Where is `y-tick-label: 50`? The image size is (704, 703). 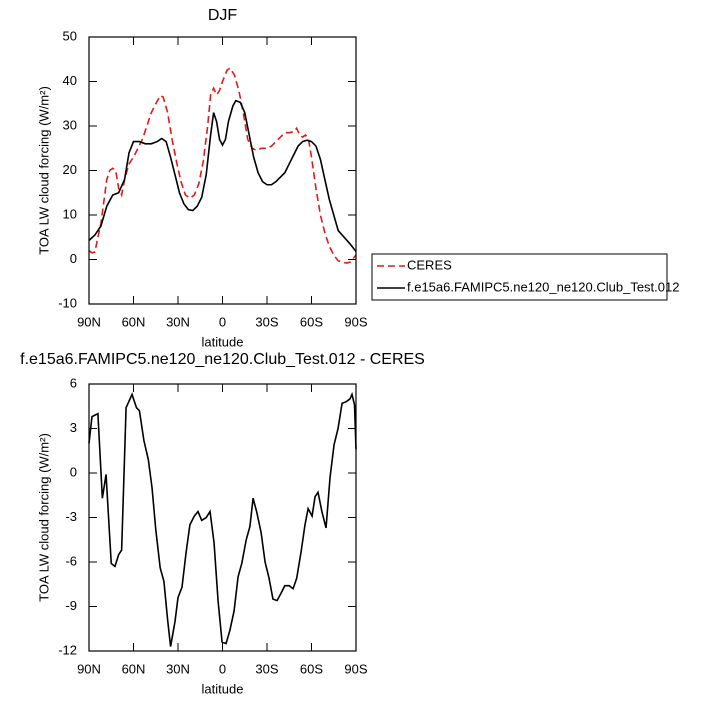
y-tick-label: 50 is located at coordinates (70, 35).